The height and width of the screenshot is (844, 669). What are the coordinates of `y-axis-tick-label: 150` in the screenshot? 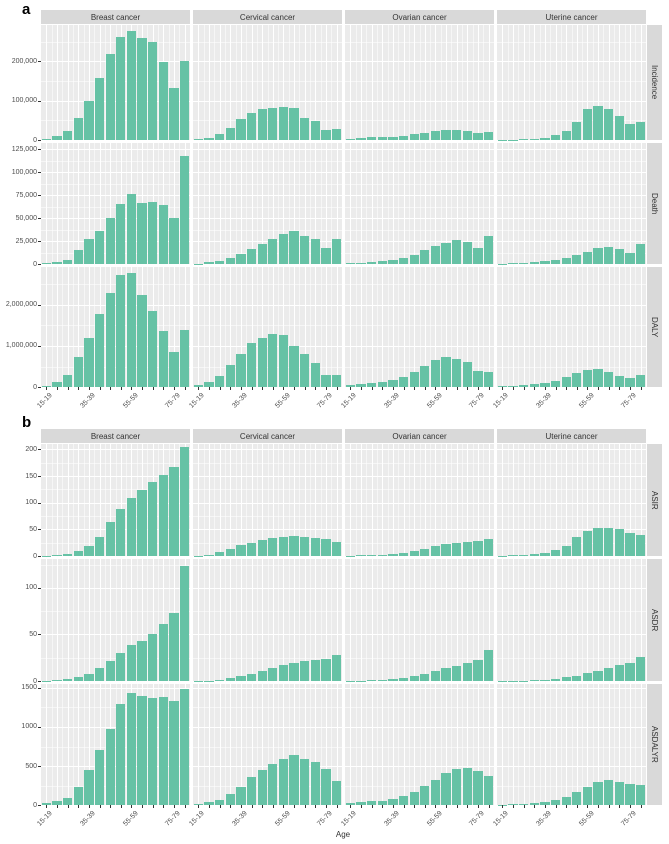 It's located at (31, 476).